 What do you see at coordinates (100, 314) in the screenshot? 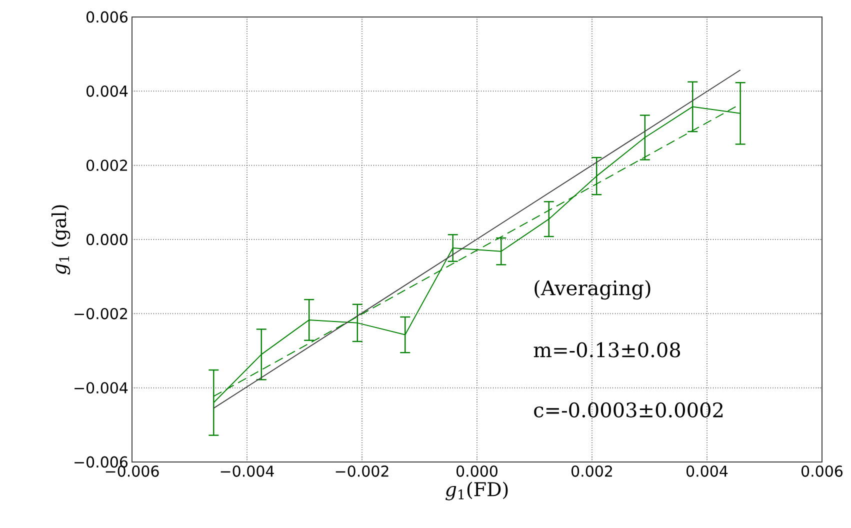
I see `y-tick-label: −0.002` at bounding box center [100, 314].